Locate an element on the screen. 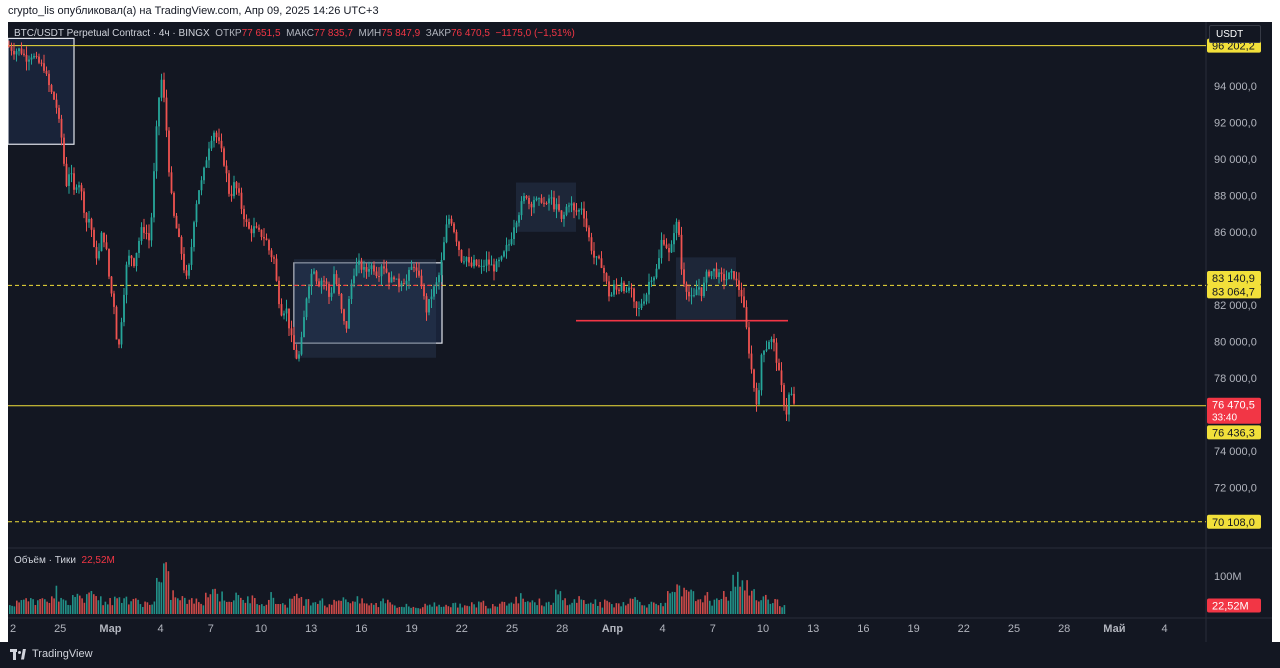  volume-legend: Объём · Тики 22,52M is located at coordinates (64, 560).